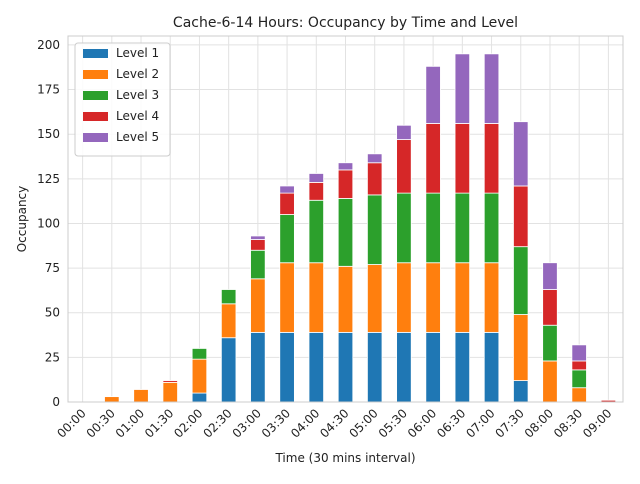 This screenshot has width=640, height=484. What do you see at coordinates (422, 423) in the screenshot?
I see `x-tick-label: 06:00` at bounding box center [422, 423].